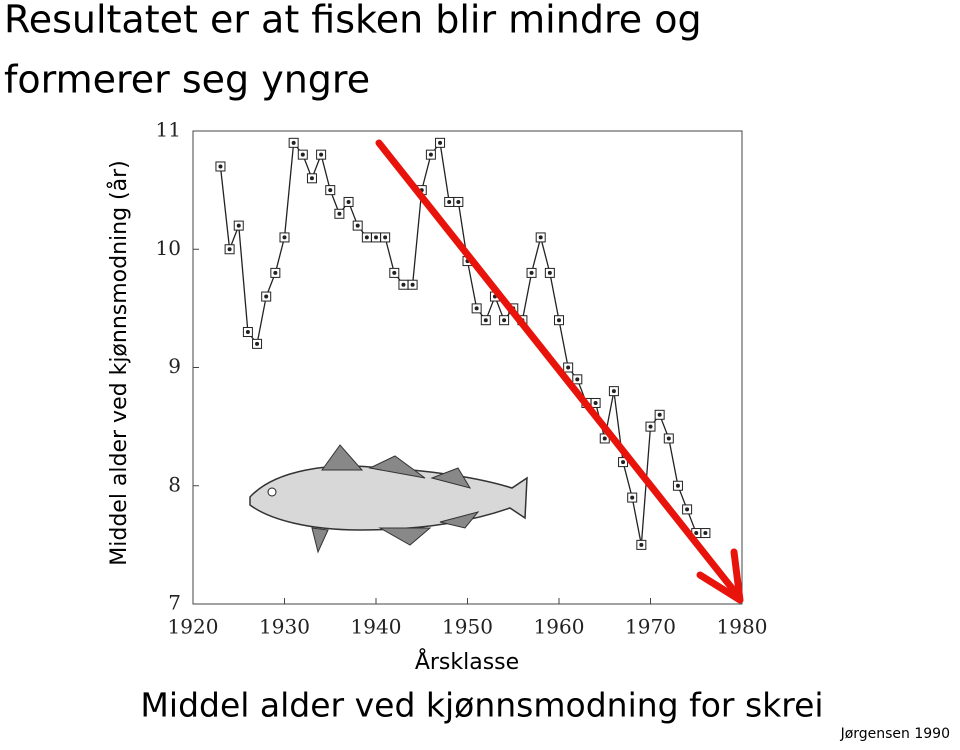  Describe the element at coordinates (353, 21) in the screenshot. I see `slide-title-1: Resultatet er at fisken blir mindre og` at that location.